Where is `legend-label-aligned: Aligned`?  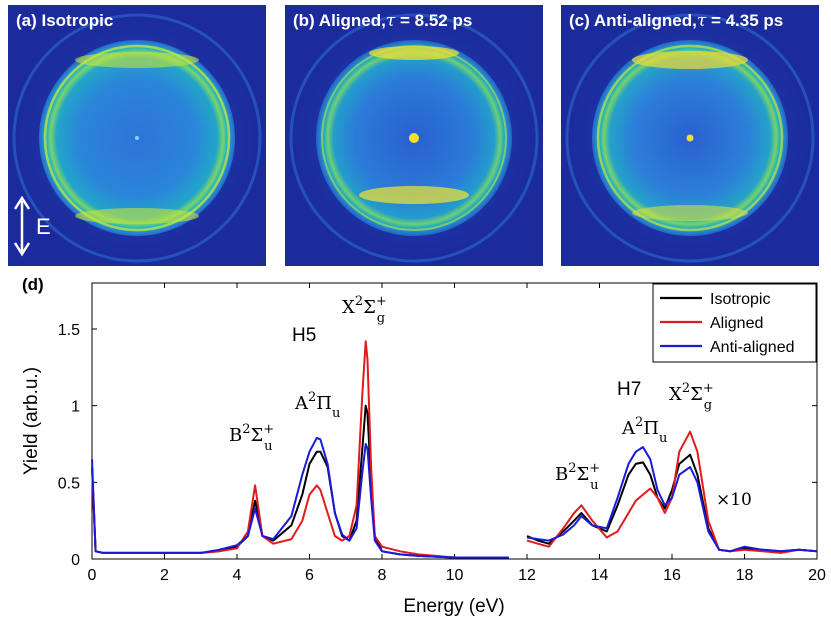 legend-label-aligned: Aligned is located at coordinates (736, 323).